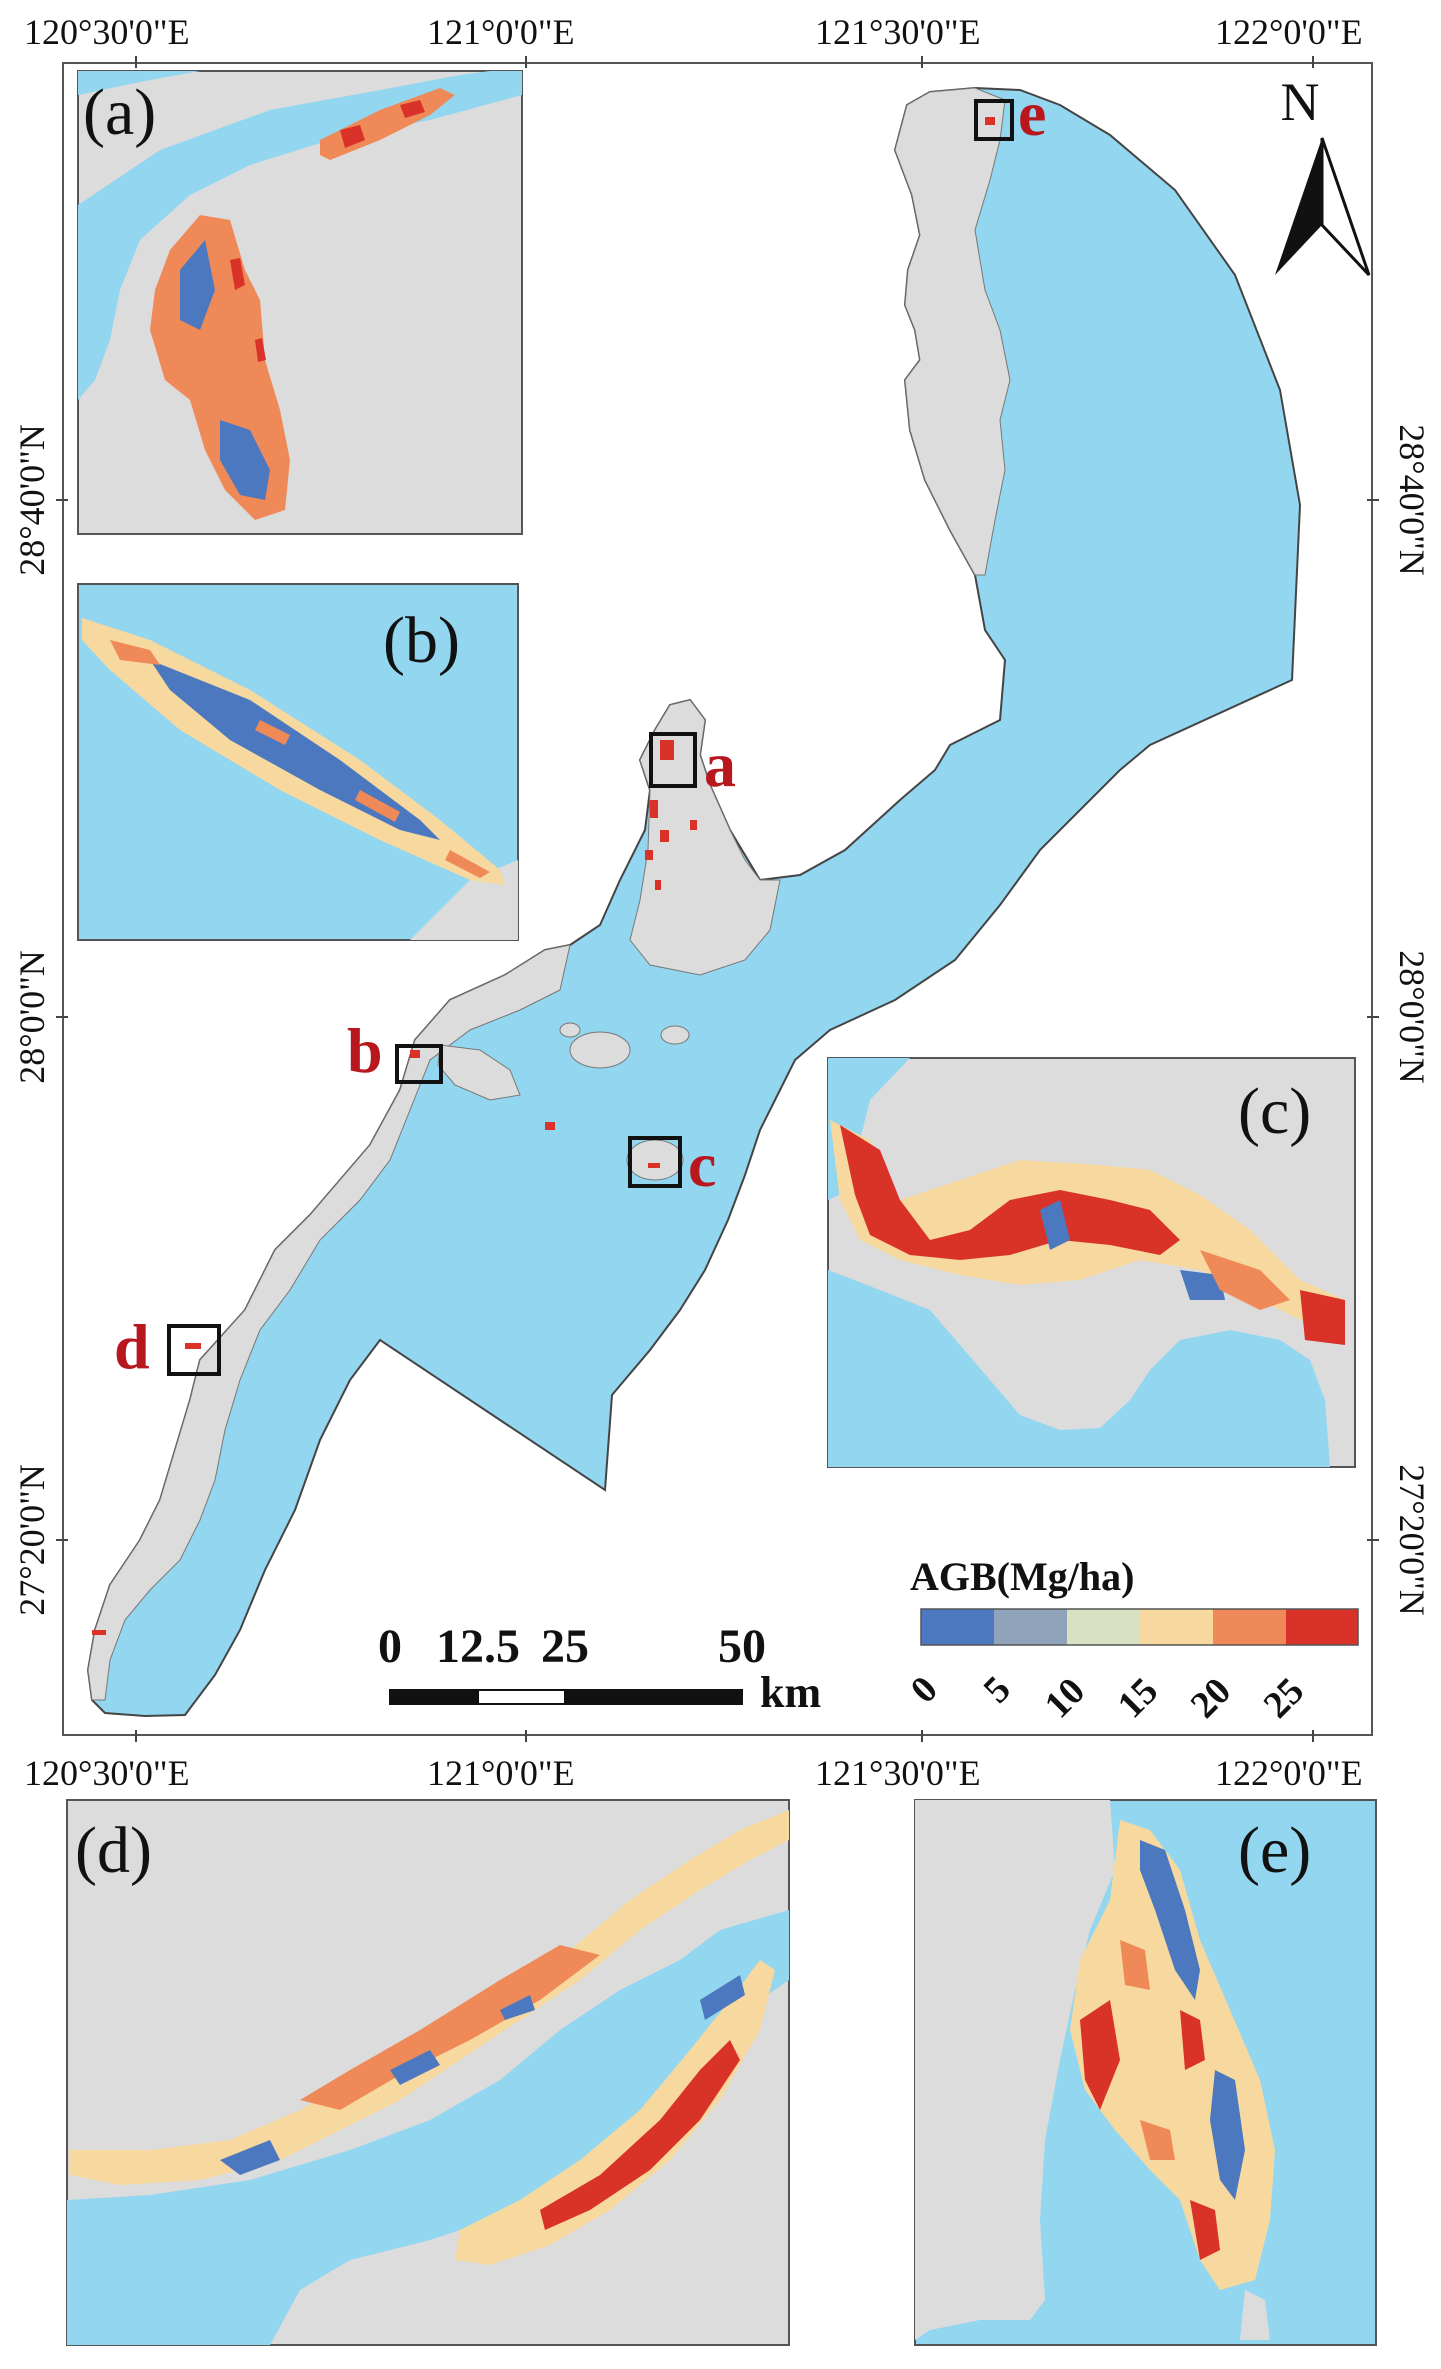  What do you see at coordinates (421, 640) in the screenshot?
I see `inset-b-label: (b)` at bounding box center [421, 640].